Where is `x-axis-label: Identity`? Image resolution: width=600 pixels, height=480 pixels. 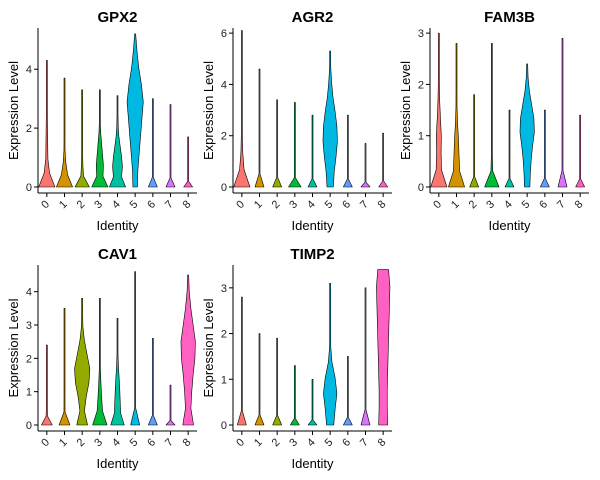 x-axis-label: Identity is located at coordinates (313, 463).